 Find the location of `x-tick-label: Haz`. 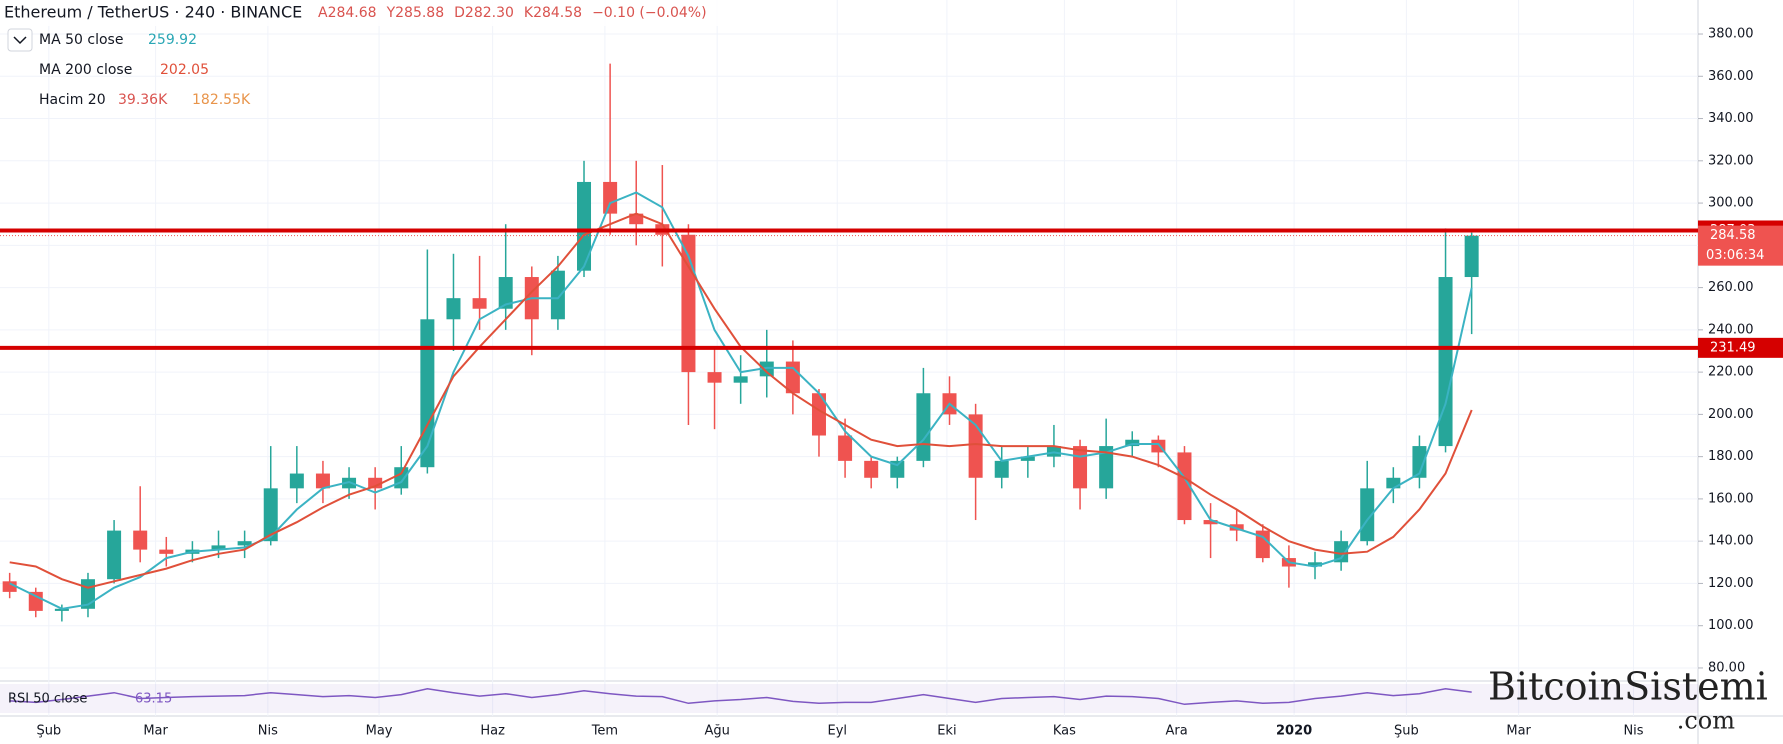

x-tick-label: Haz is located at coordinates (492, 731).